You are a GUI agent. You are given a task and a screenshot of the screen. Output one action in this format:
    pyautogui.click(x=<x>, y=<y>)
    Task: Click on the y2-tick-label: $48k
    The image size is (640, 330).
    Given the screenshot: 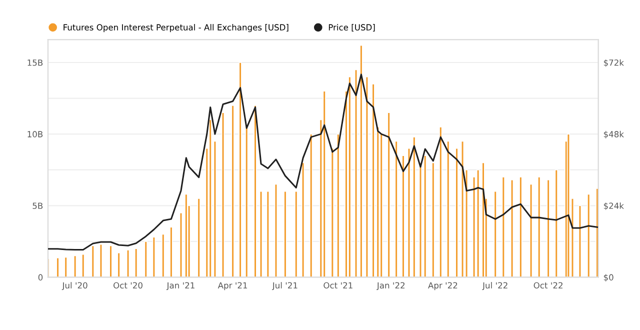 What is the action you would take?
    pyautogui.click(x=614, y=134)
    